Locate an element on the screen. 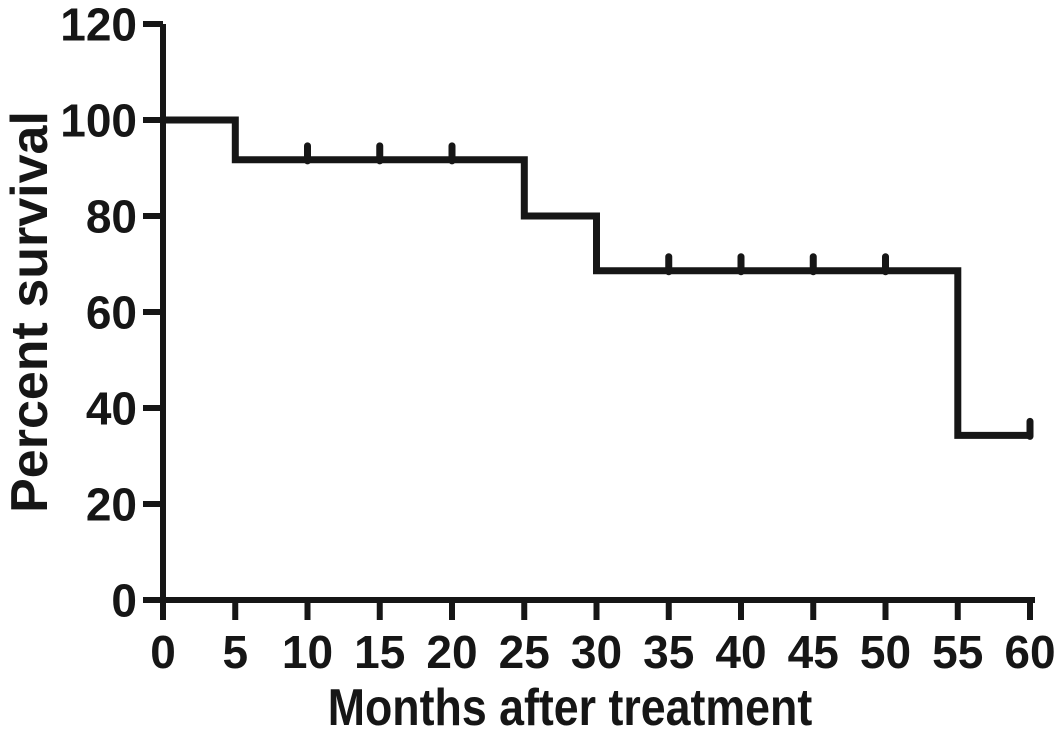 The image size is (1063, 737). y-tick-label: 120 is located at coordinates (98, 25).